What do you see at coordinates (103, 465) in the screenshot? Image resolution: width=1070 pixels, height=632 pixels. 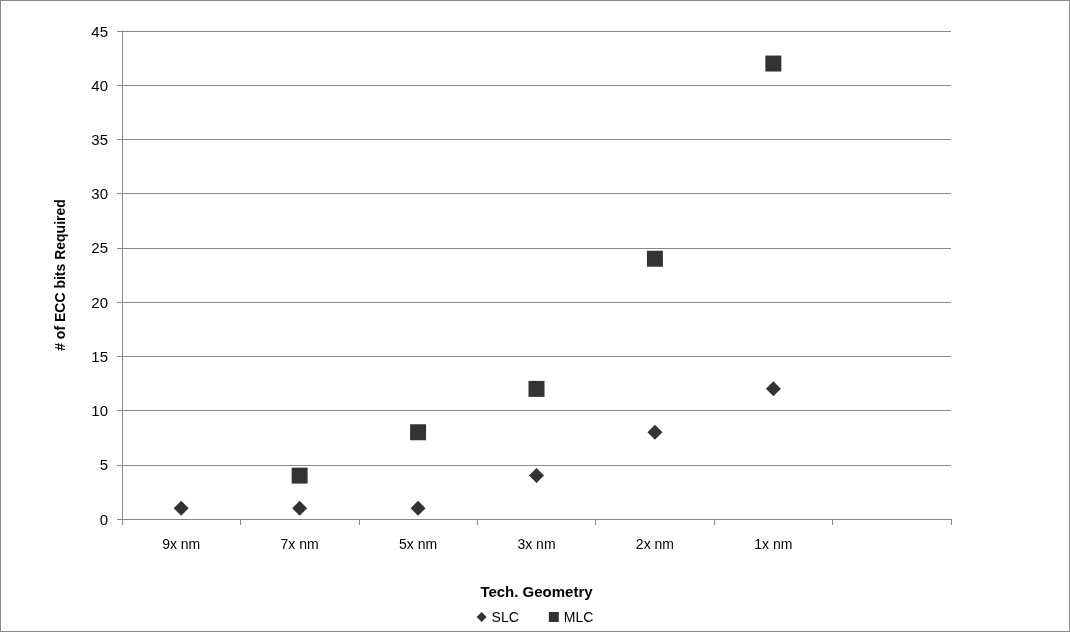 I see `y-tick-label: 5` at bounding box center [103, 465].